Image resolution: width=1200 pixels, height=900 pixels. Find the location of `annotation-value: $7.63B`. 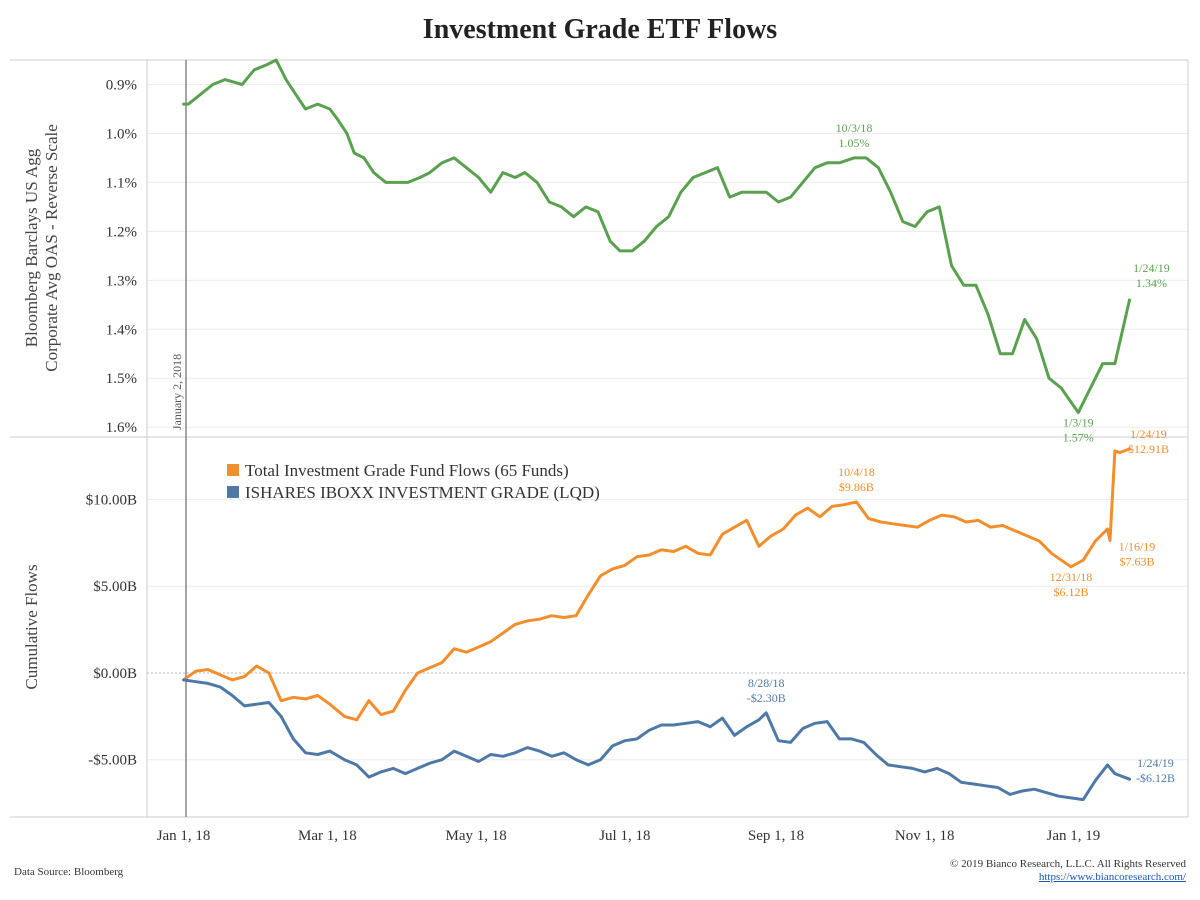

annotation-value: $7.63B is located at coordinates (1136, 562).